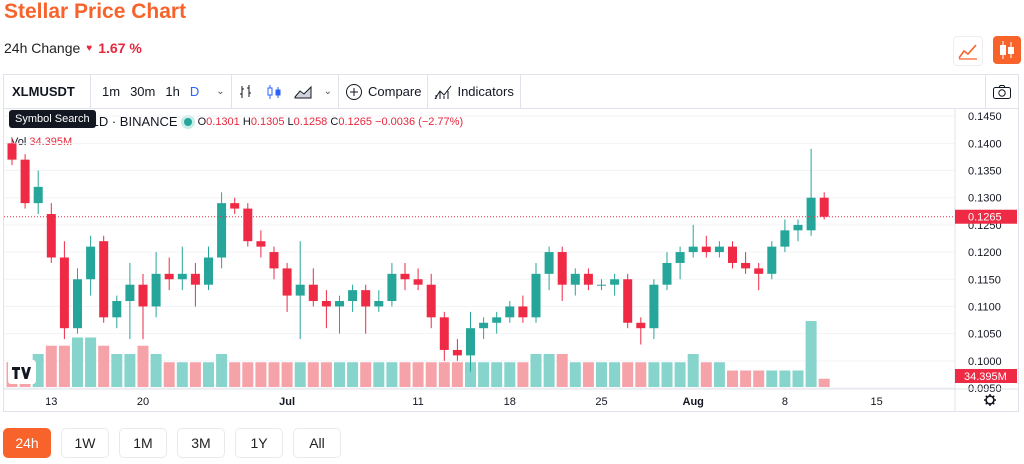 The image size is (1024, 464). Describe the element at coordinates (194, 91) in the screenshot. I see `timeframe-d: D` at that location.